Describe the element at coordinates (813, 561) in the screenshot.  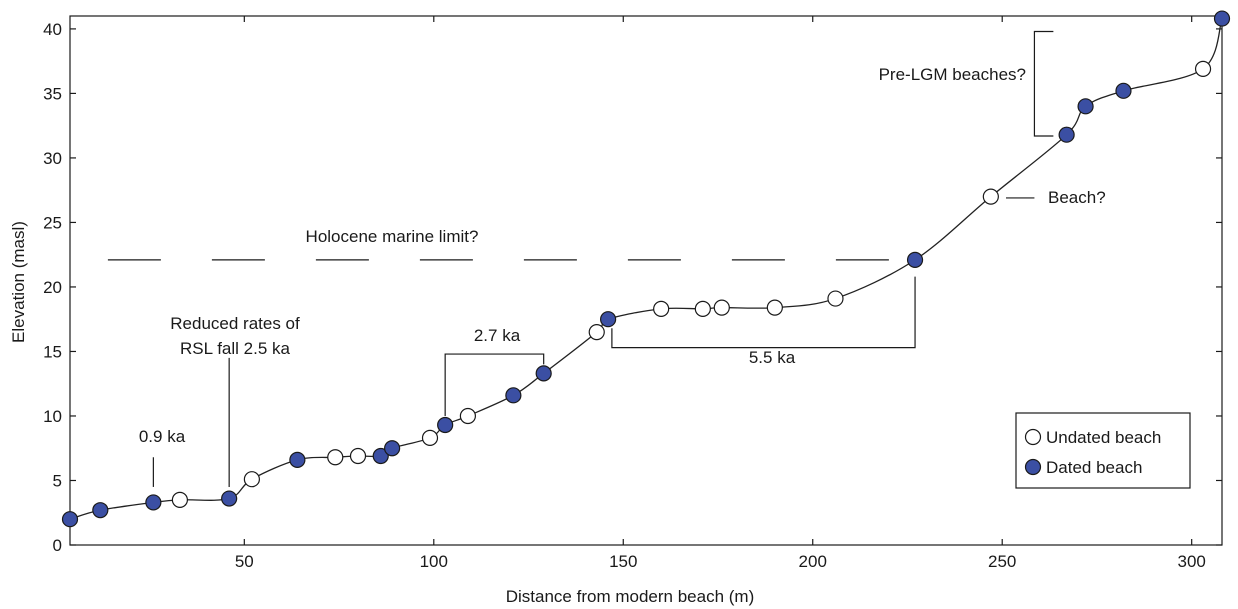
I see `x-tick-label: 200` at that location.